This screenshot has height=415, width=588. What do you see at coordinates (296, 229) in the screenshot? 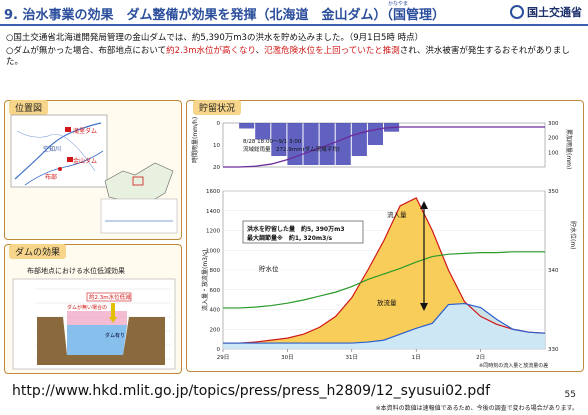
I see `stored-volume-label: 洪水を貯留した量 約5, 390万m3` at bounding box center [296, 229].